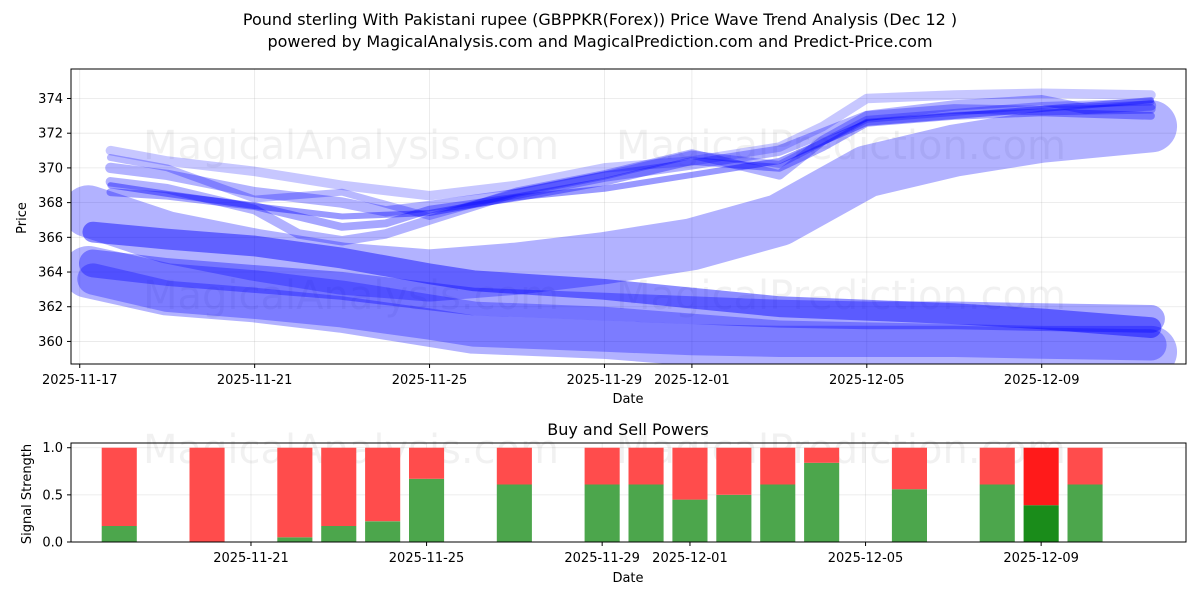  What do you see at coordinates (255, 380) in the screenshot?
I see `top-x-tick-label: 2025-11-21` at bounding box center [255, 380].